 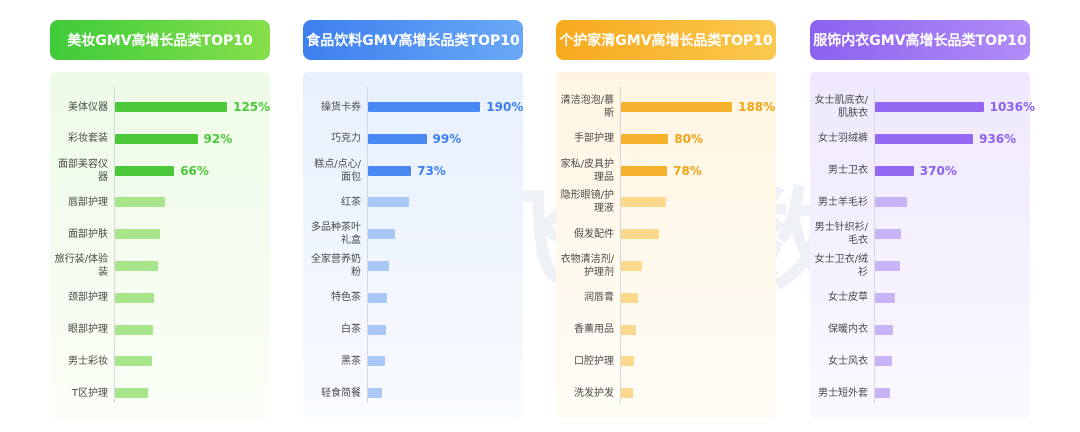 What do you see at coordinates (848, 171) in the screenshot?
I see `category-label: 男士卫衣` at bounding box center [848, 171].